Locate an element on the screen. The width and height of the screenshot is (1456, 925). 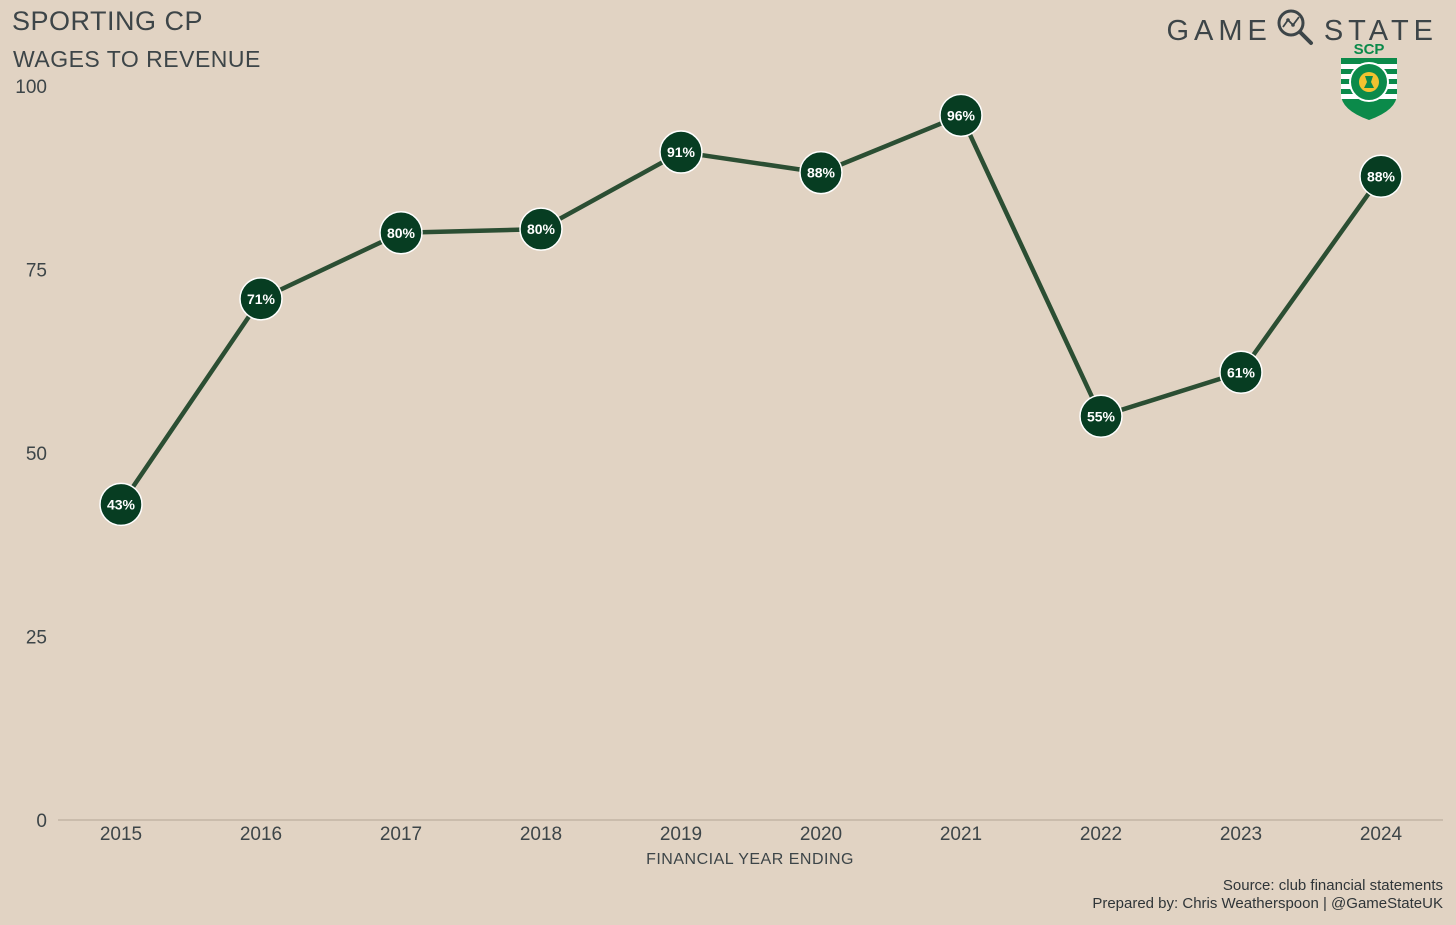
y-tick-label: 50 is located at coordinates (36, 454).